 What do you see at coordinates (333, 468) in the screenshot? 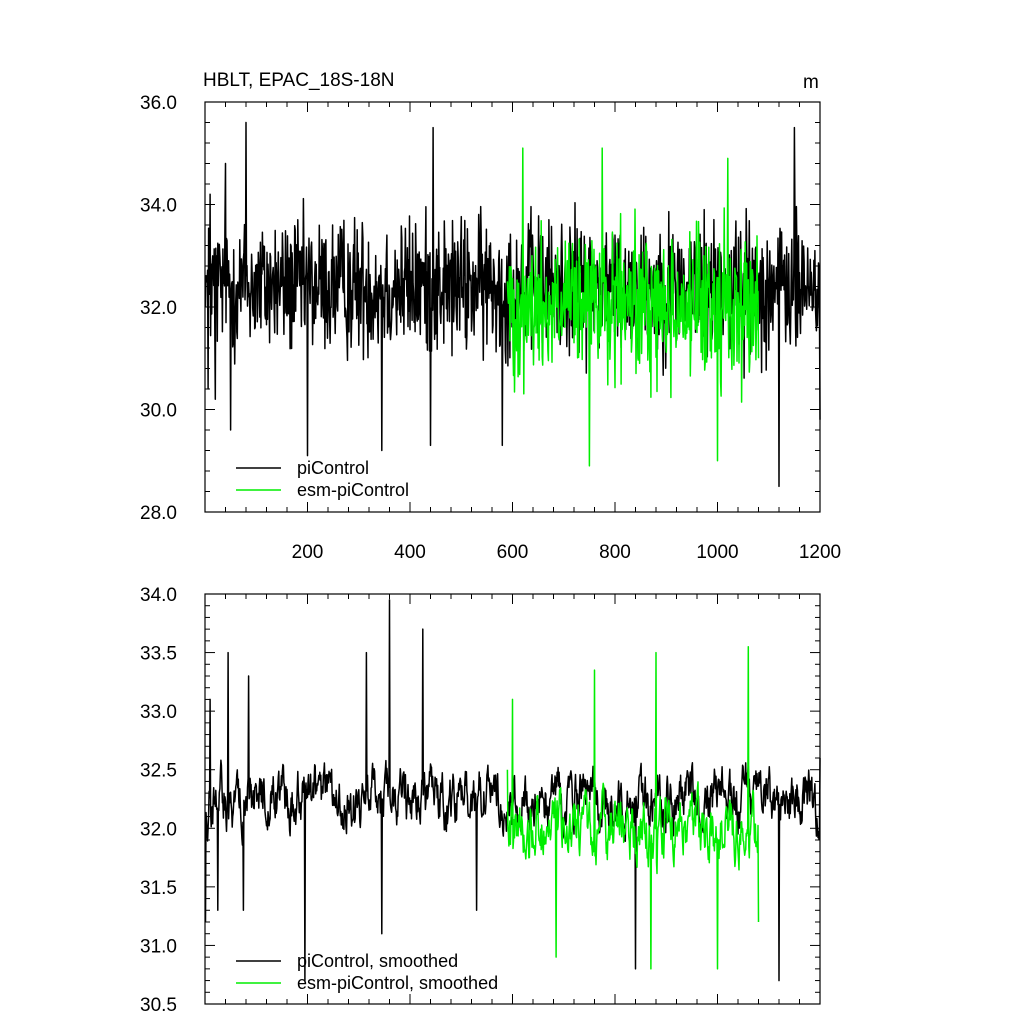
I see `legend-label: piControl` at bounding box center [333, 468].